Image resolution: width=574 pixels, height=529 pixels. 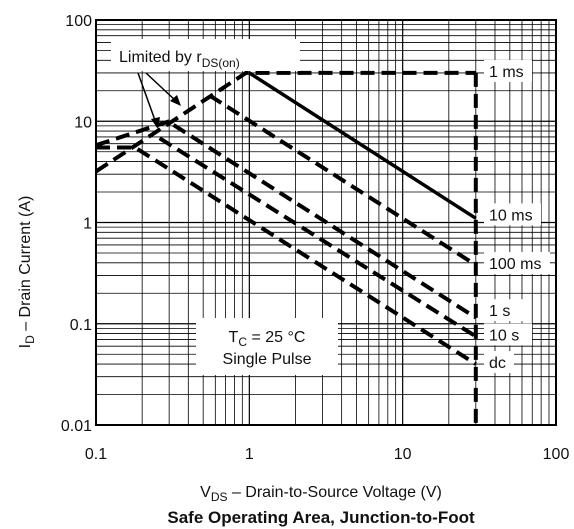 I want to click on y-tick-label: 100, so click(x=78, y=21).